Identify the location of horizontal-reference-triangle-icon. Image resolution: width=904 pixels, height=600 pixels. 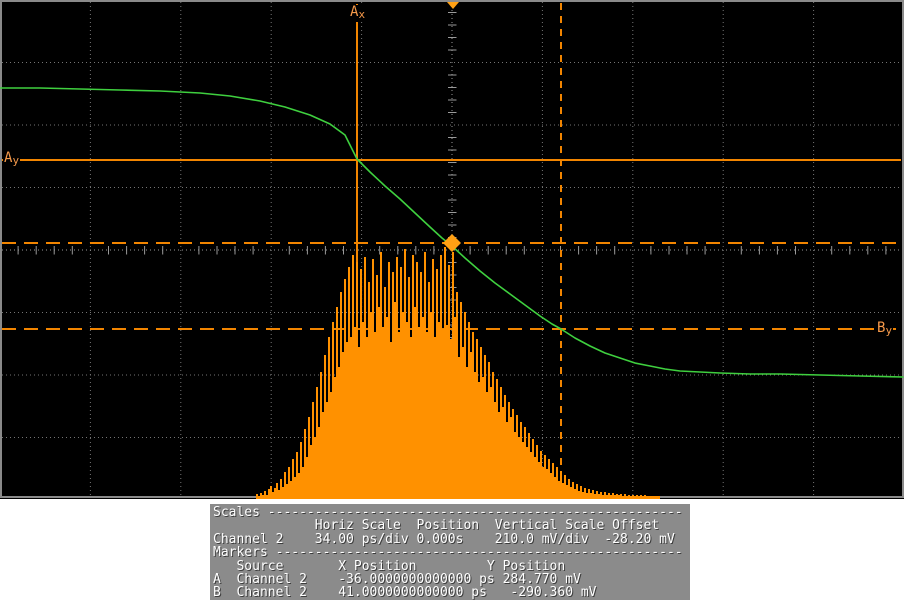
(453, 5).